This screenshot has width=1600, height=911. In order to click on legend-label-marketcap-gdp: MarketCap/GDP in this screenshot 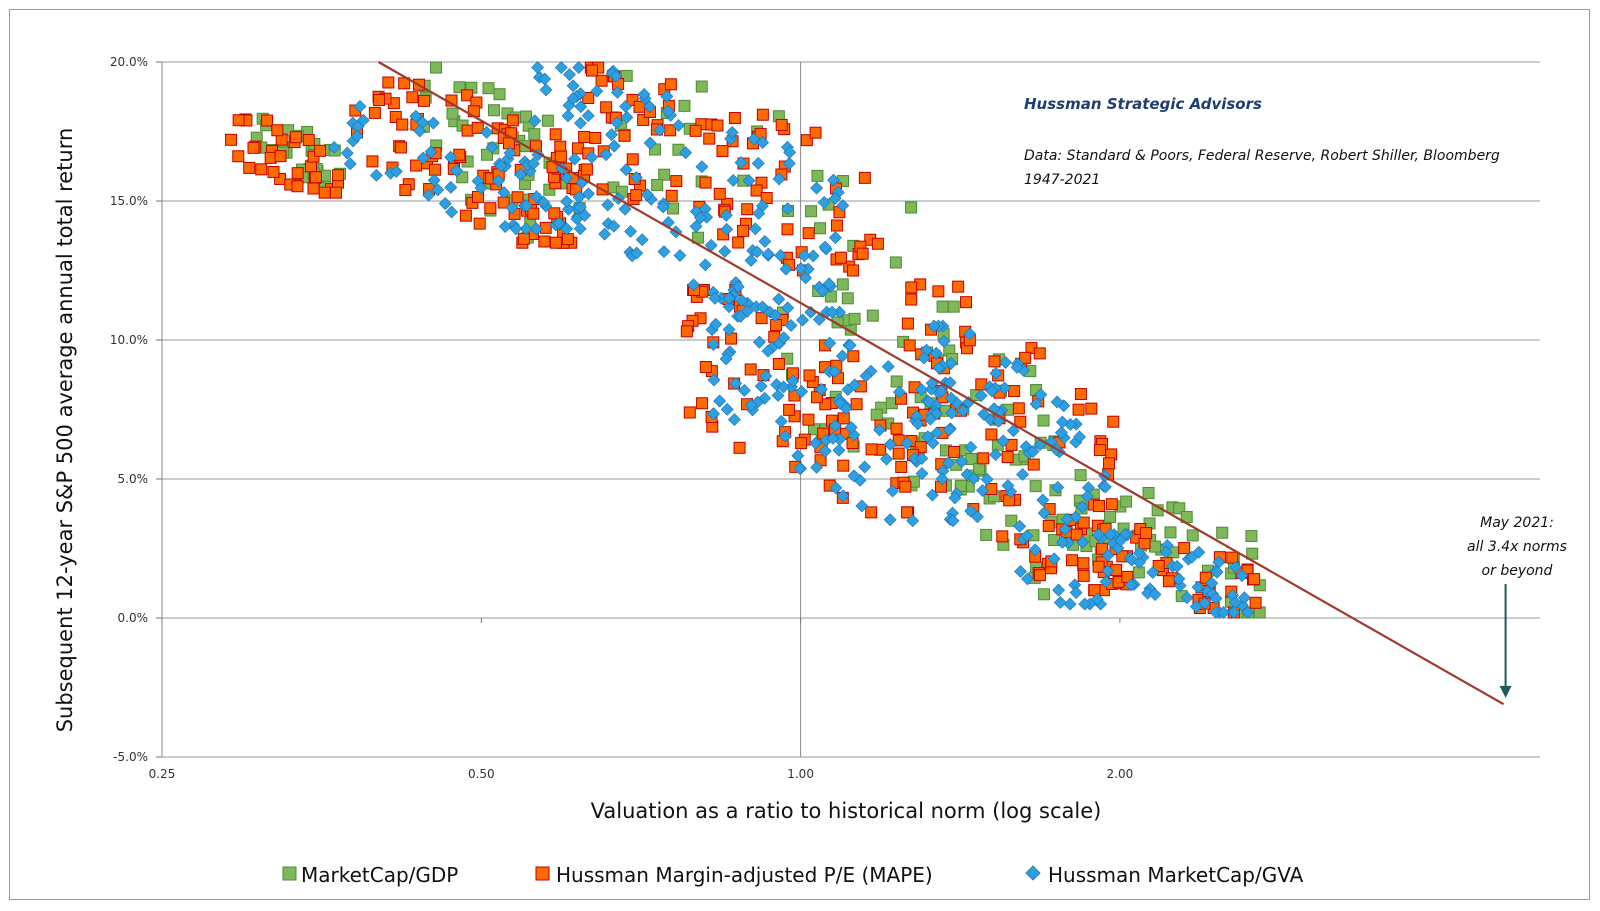, I will do `click(379, 875)`.